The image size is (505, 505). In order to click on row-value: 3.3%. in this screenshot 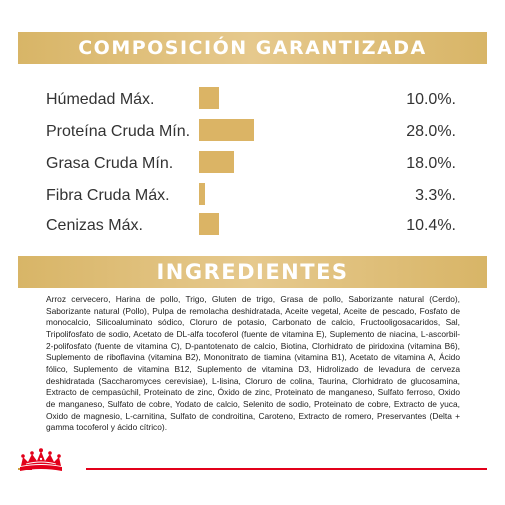, I will do `click(435, 195)`.